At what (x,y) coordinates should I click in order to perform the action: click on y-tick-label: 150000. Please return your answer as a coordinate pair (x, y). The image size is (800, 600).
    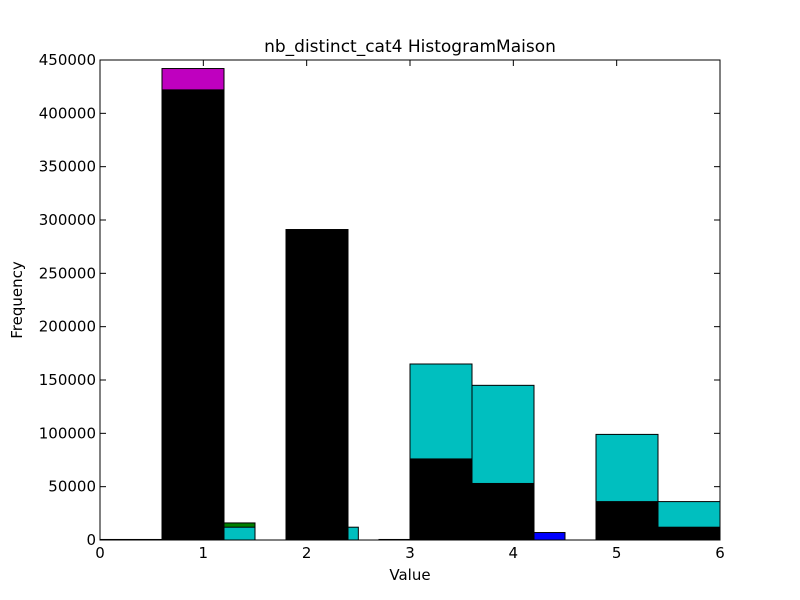
    Looking at the image, I should click on (67, 380).